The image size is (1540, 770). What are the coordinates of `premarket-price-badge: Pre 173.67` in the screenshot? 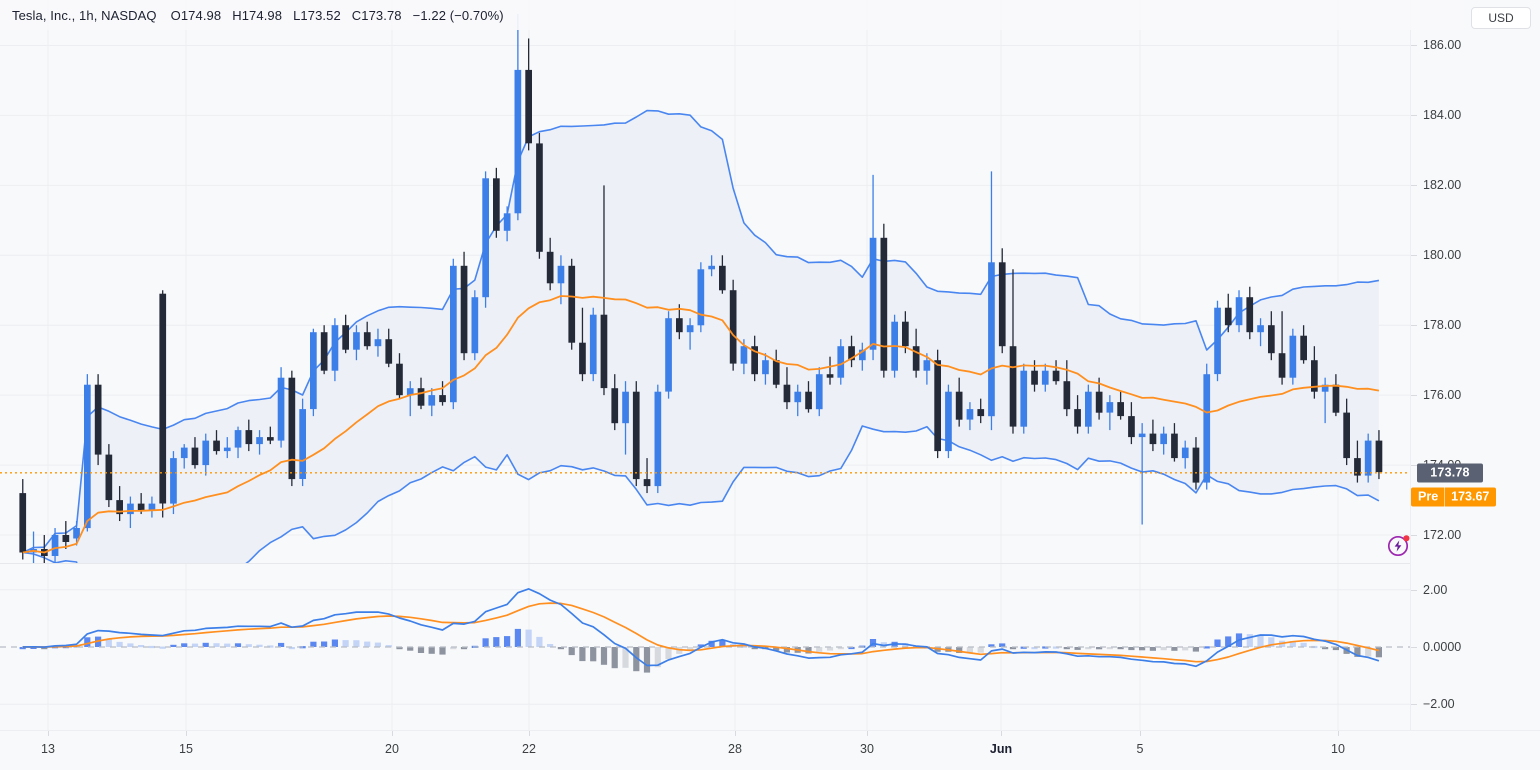 It's located at (1454, 497).